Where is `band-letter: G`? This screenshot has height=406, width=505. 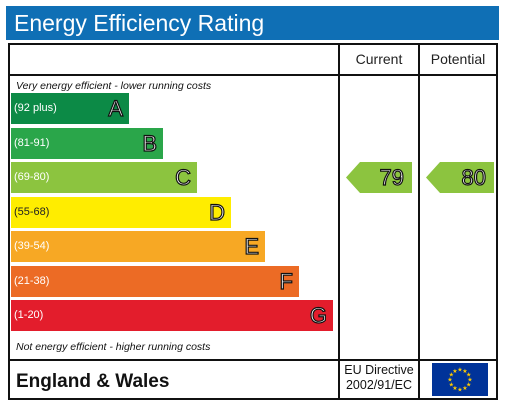 band-letter: G is located at coordinates (318, 315).